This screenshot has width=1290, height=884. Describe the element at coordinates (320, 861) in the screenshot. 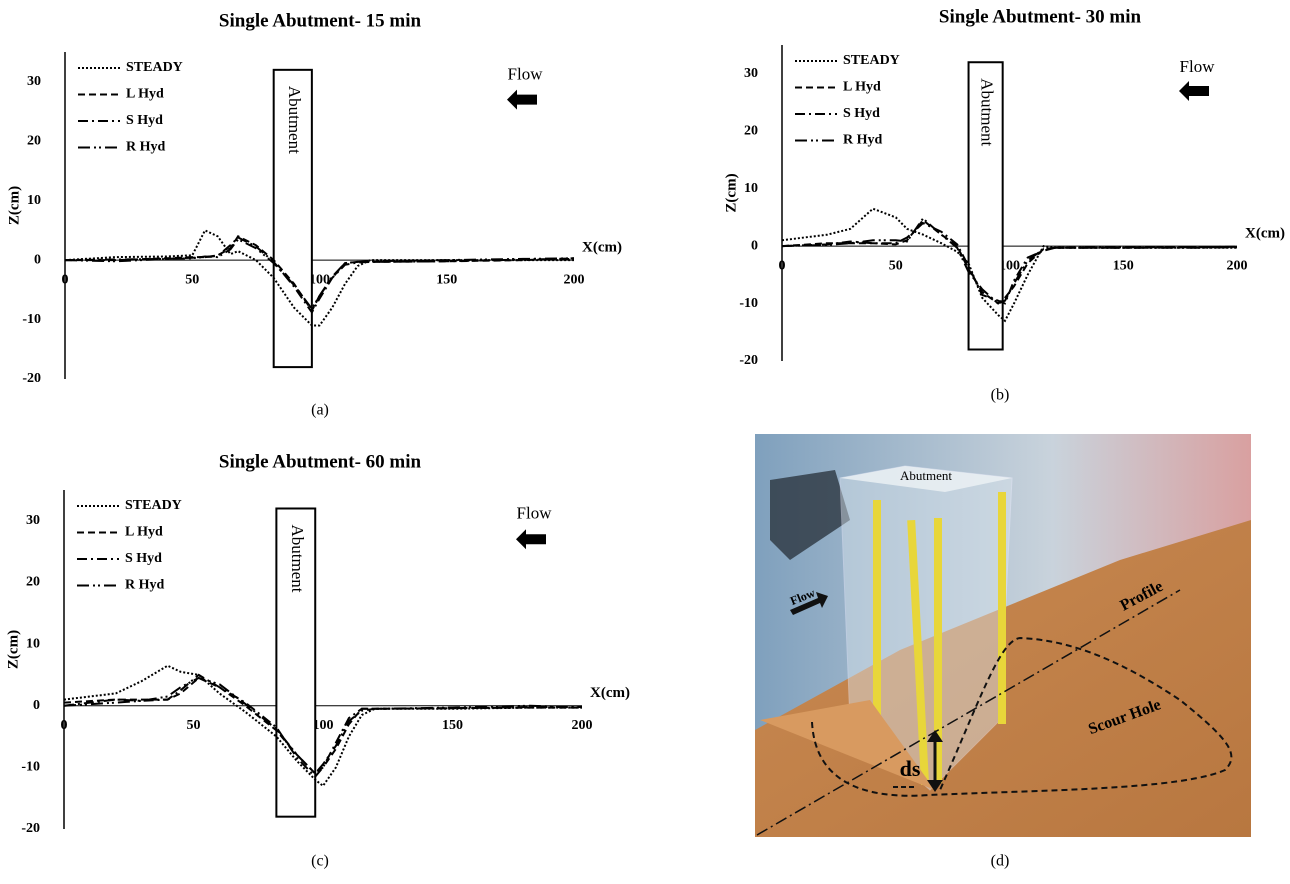

I see `caption: (c)` at that location.